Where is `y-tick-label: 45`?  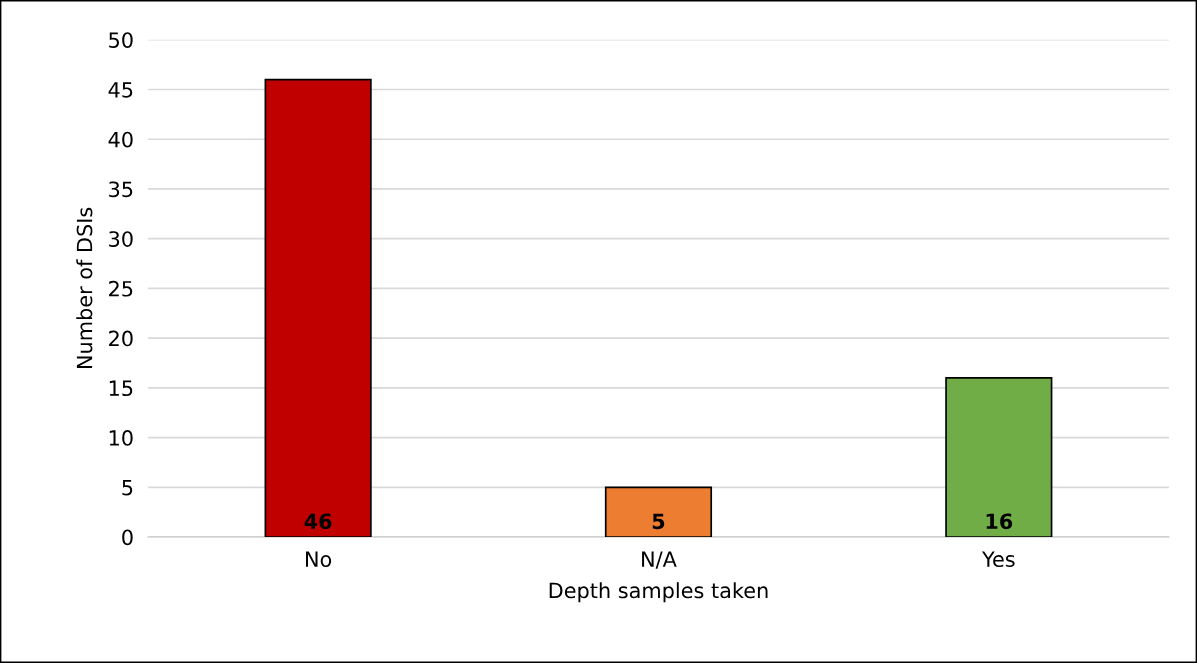
y-tick-label: 45 is located at coordinates (120, 90).